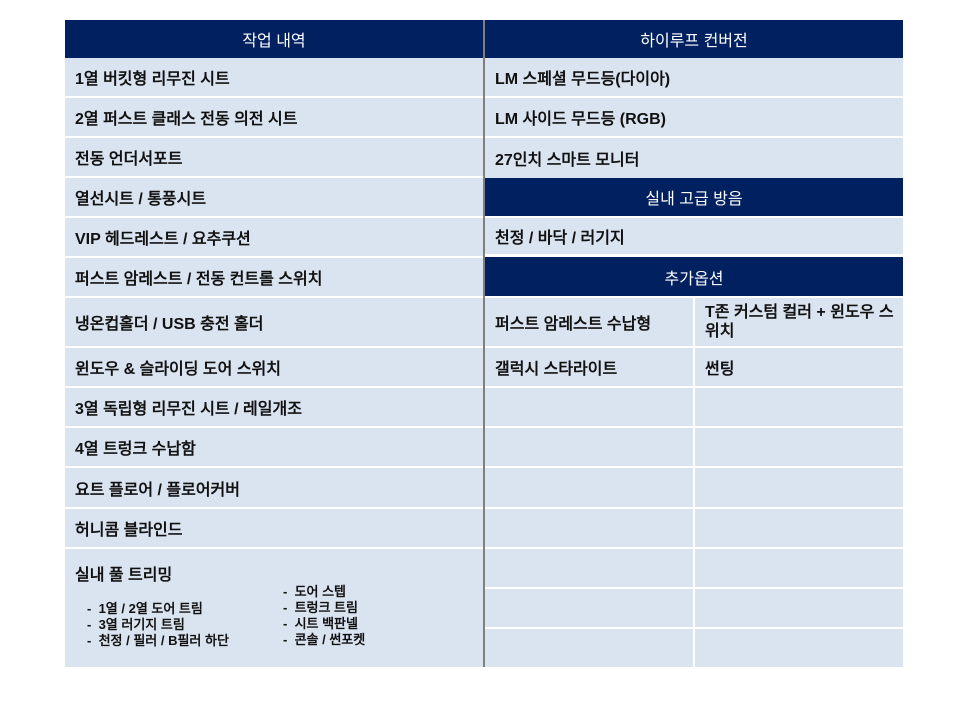 This screenshot has width=960, height=720. Describe the element at coordinates (274, 368) in the screenshot. I see `work-item: 윈도우 & 슬라이딩 도어 스위치` at that location.